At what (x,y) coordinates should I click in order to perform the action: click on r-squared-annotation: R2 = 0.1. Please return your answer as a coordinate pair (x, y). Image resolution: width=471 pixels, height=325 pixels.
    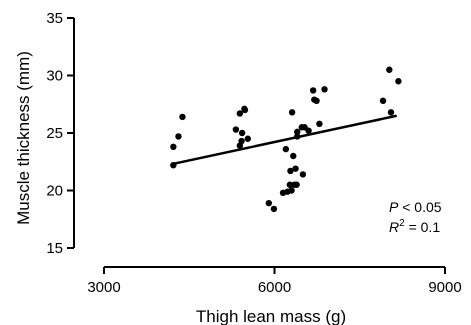
    Looking at the image, I should click on (414, 226).